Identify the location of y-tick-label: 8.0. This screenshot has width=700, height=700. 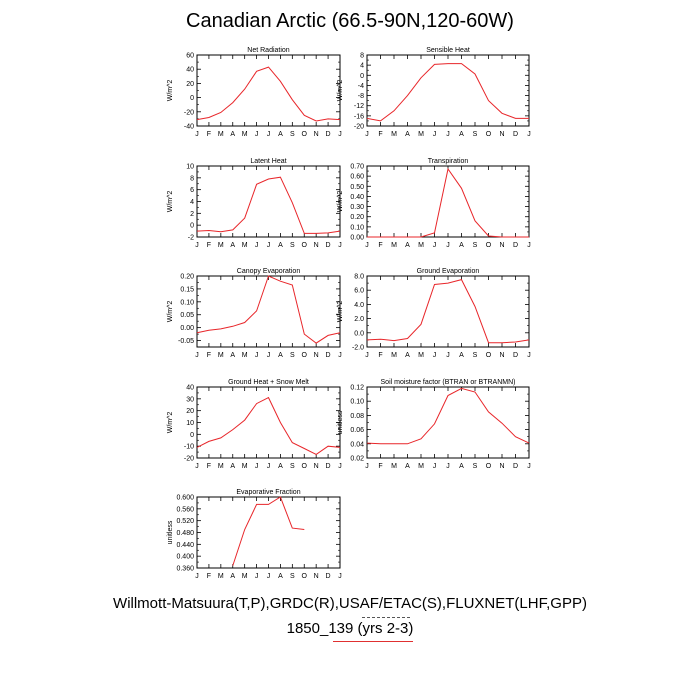
(359, 277).